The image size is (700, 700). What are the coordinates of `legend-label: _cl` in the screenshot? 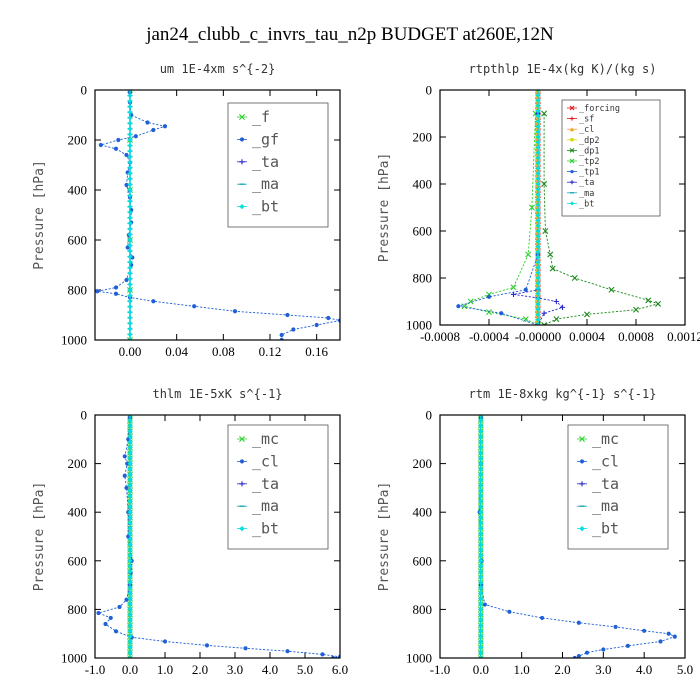 It's located at (586, 130).